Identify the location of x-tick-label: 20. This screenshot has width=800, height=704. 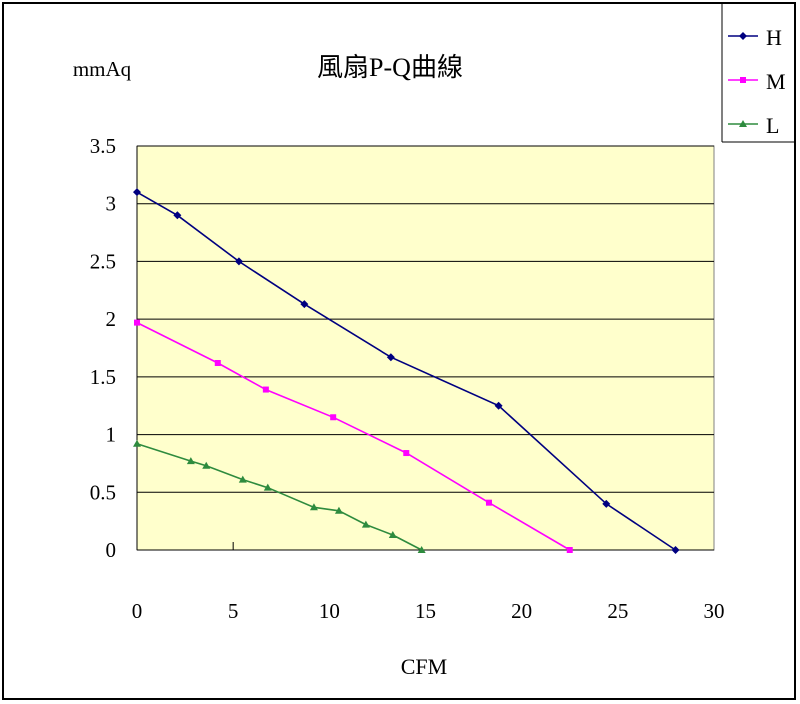
(521, 611).